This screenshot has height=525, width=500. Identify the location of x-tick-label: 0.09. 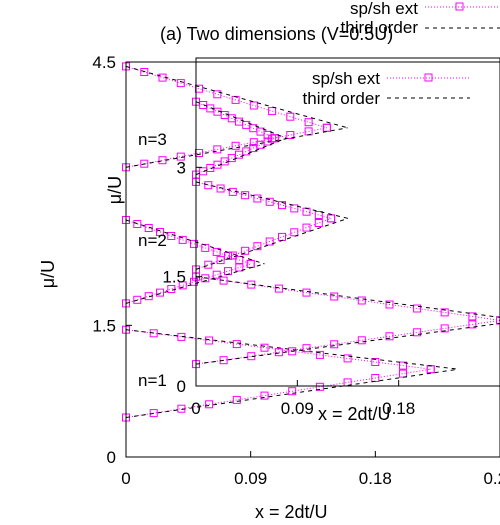
(250, 478).